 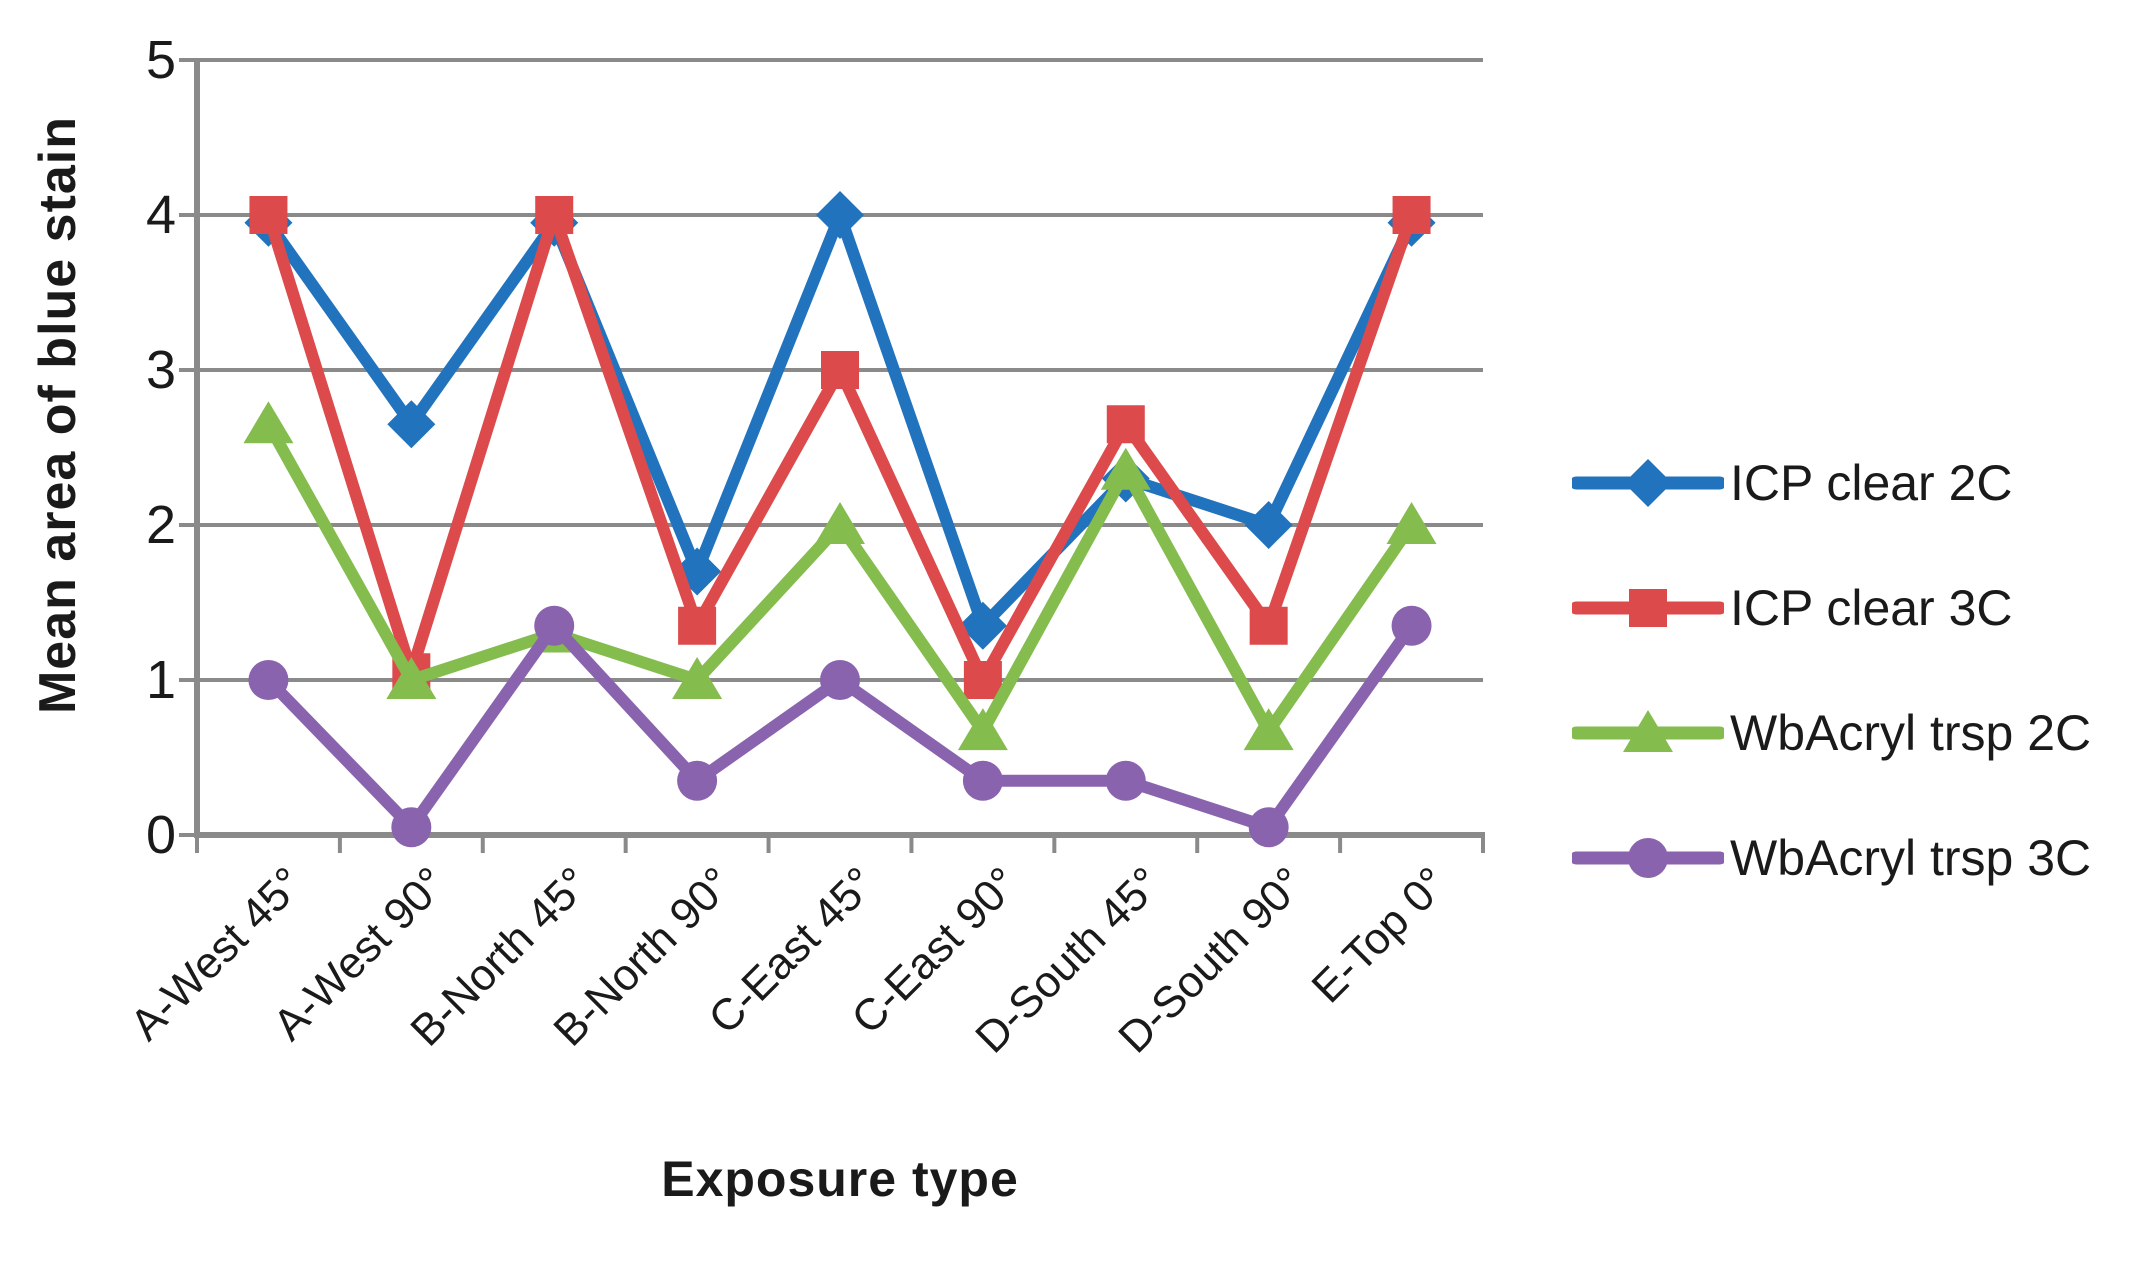 I want to click on legend-label: WbAcryl trsp 2C, so click(x=1911, y=733).